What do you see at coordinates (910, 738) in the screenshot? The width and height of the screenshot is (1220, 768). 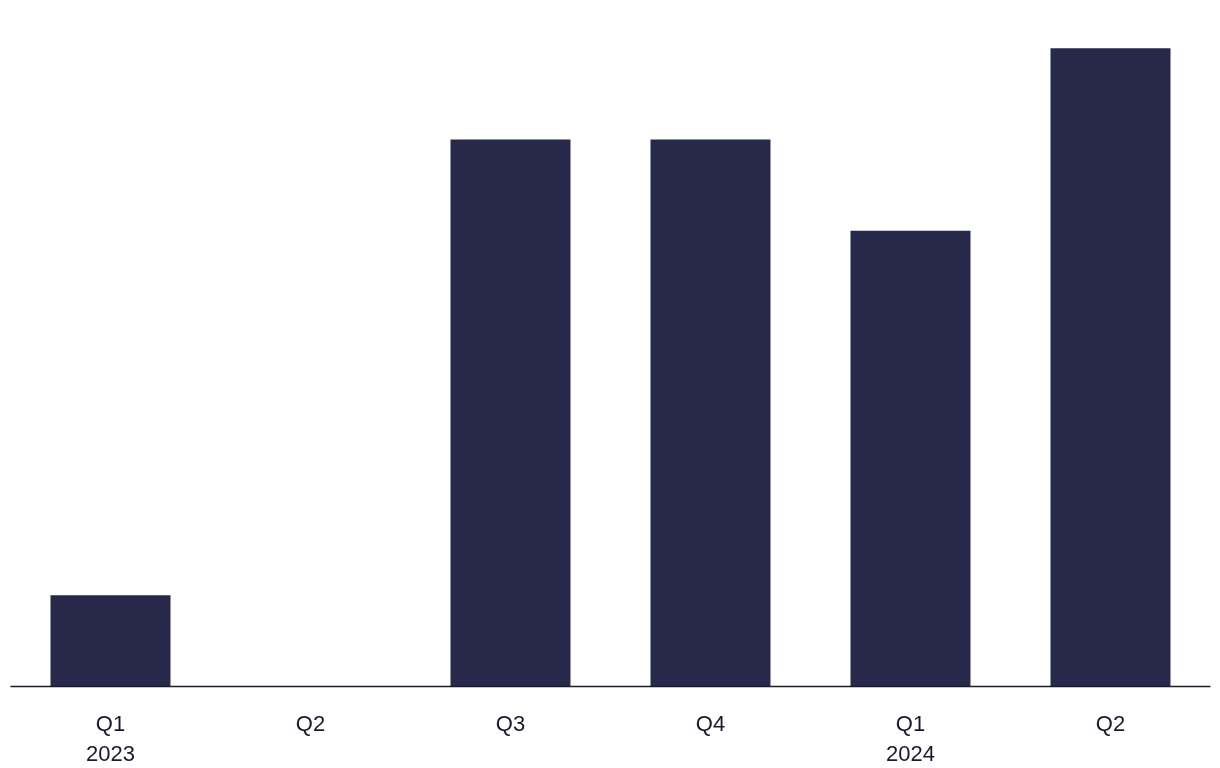 I see `x-tick-label: Q1 2024` at bounding box center [910, 738].